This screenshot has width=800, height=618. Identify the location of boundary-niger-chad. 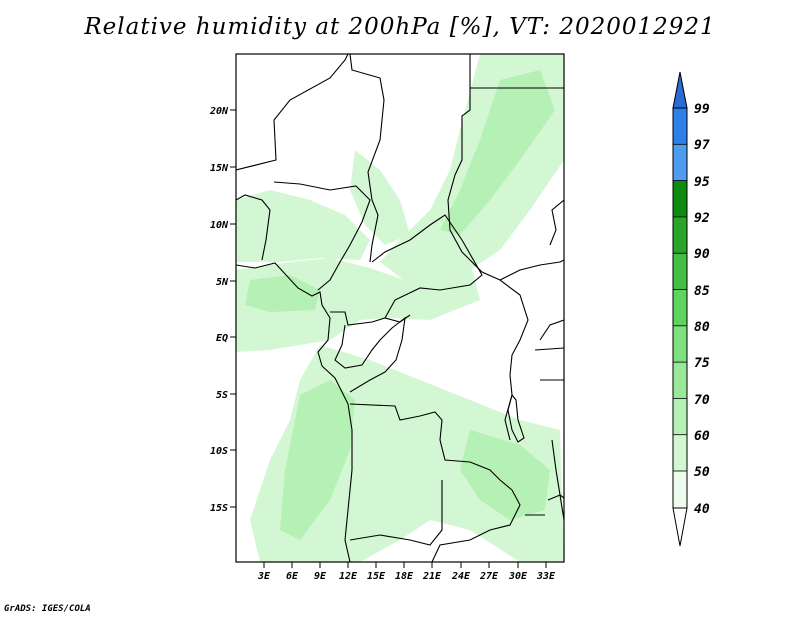
(367, 158).